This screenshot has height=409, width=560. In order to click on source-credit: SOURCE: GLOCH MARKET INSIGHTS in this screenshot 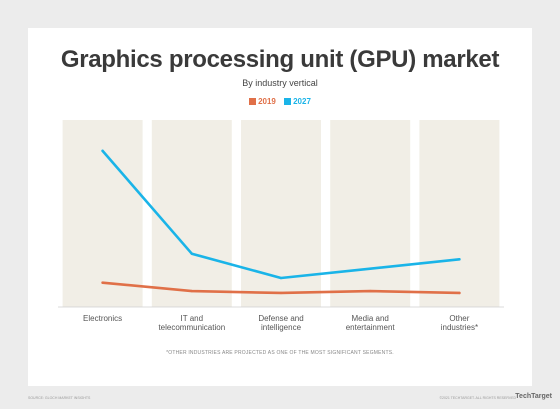, I will do `click(59, 398)`.